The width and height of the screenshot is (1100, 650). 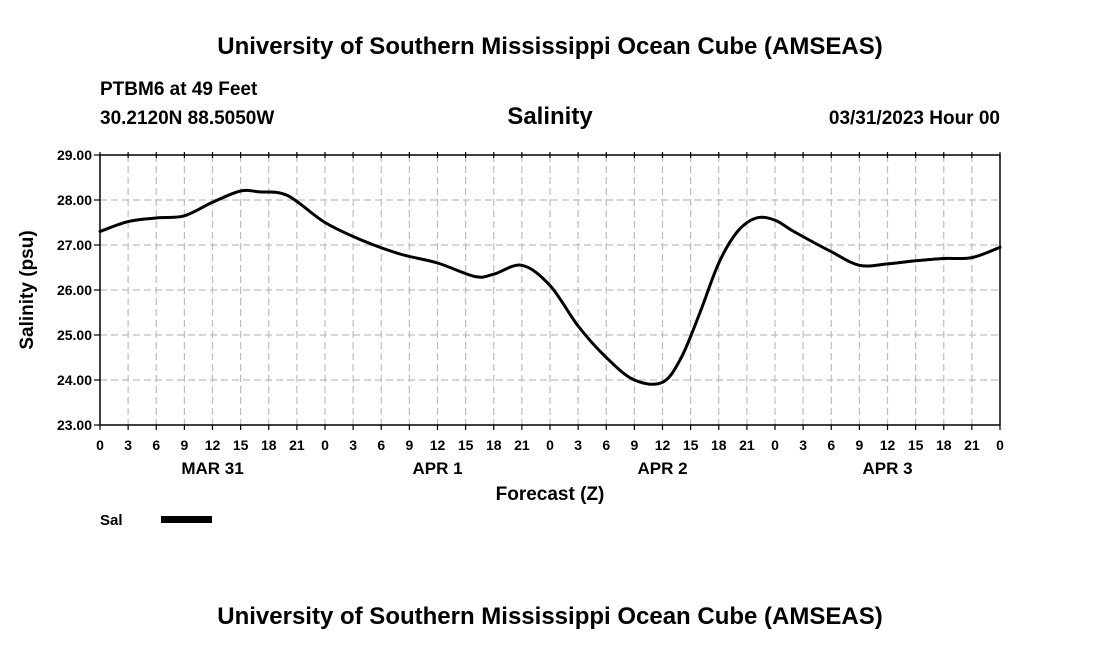 I want to click on y-axis-ticks: 23.00 24.00 25.00 26.00 27.00 28.00 29.00, so click(x=78, y=290).